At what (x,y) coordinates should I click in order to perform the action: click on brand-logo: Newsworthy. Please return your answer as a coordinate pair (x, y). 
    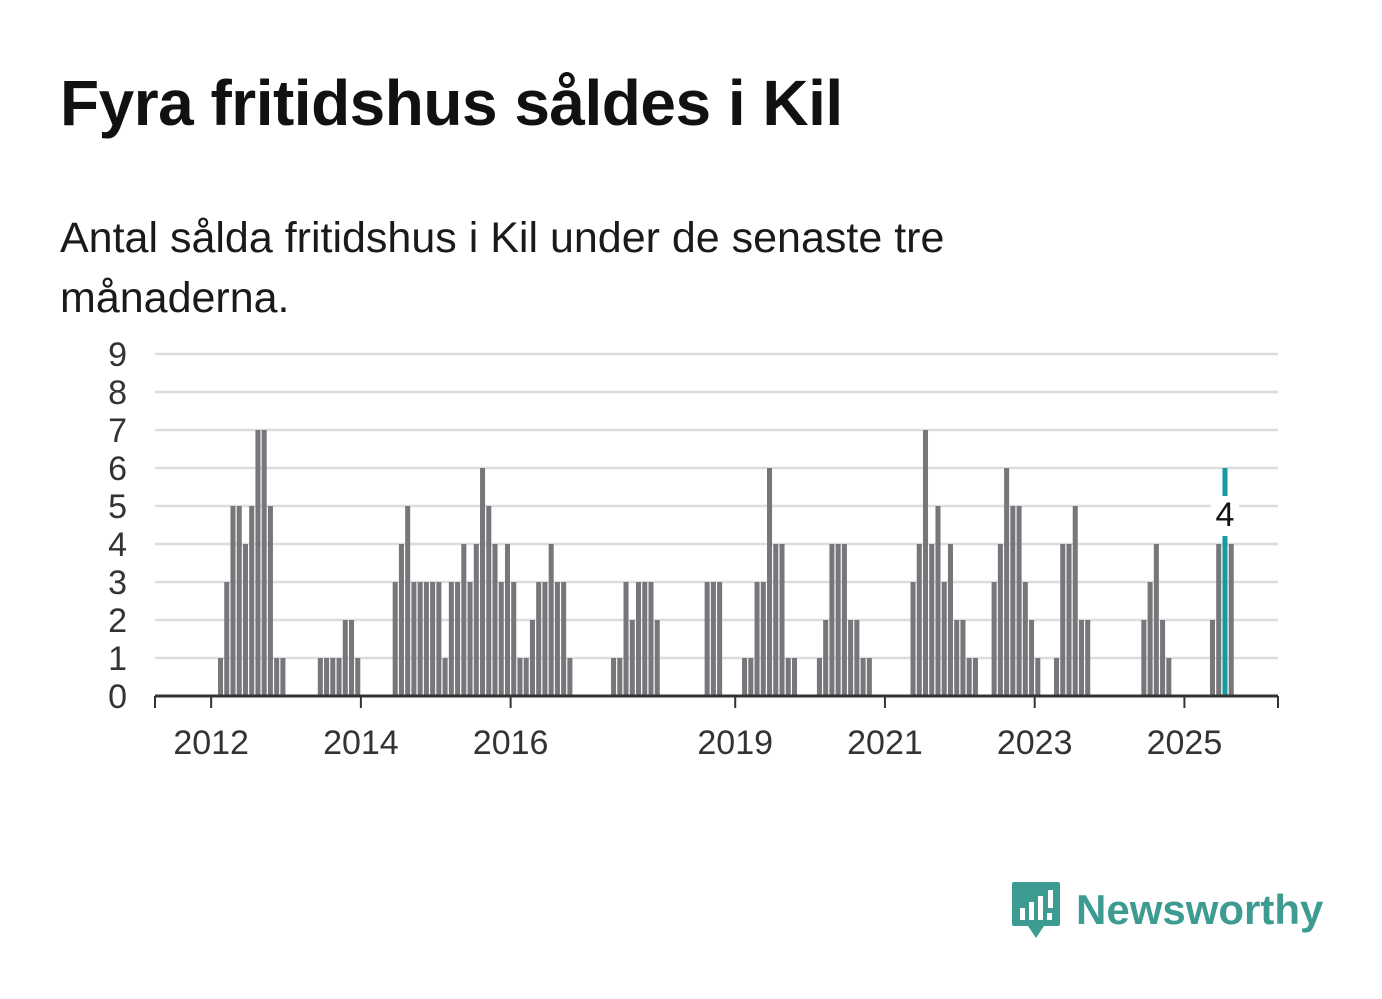
    Looking at the image, I should click on (1166, 910).